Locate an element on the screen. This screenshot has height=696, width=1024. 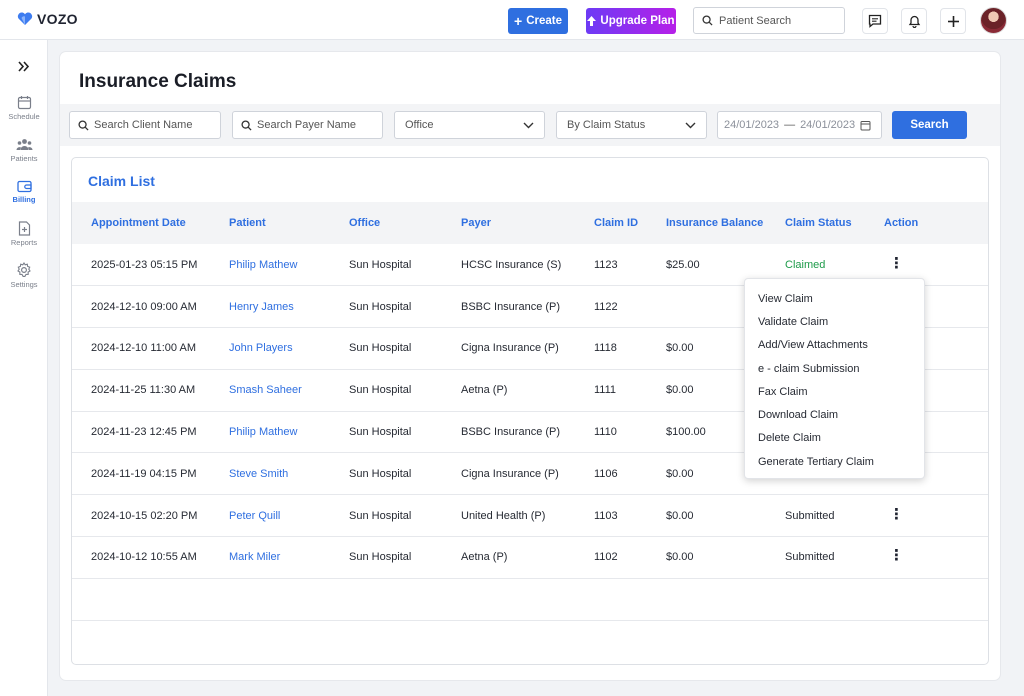
cell-patient-link: Mark Miler is located at coordinates (255, 557).